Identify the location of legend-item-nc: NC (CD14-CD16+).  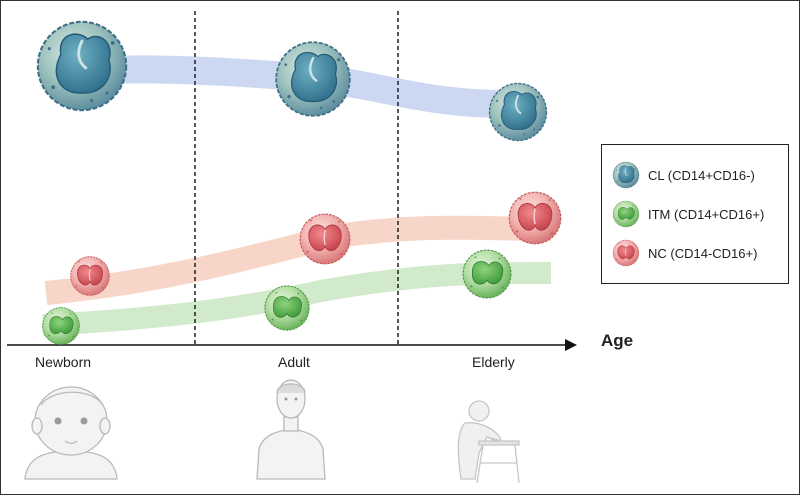
(684, 253).